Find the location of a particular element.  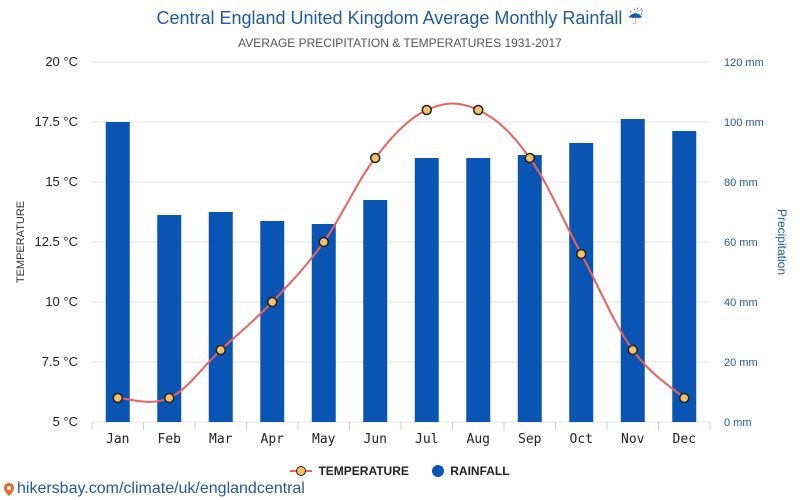

rainfall-dot-icon is located at coordinates (438, 471).